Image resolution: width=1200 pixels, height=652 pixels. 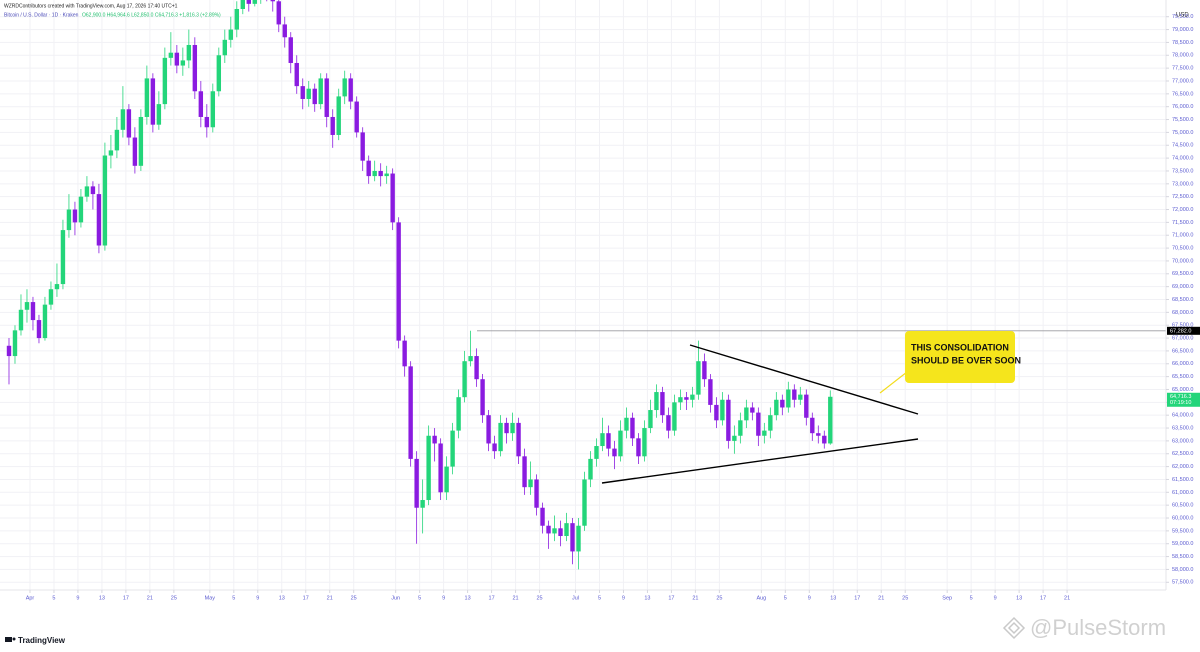 I want to click on y-tick-label: 63,000.0, so click(x=1182, y=441).